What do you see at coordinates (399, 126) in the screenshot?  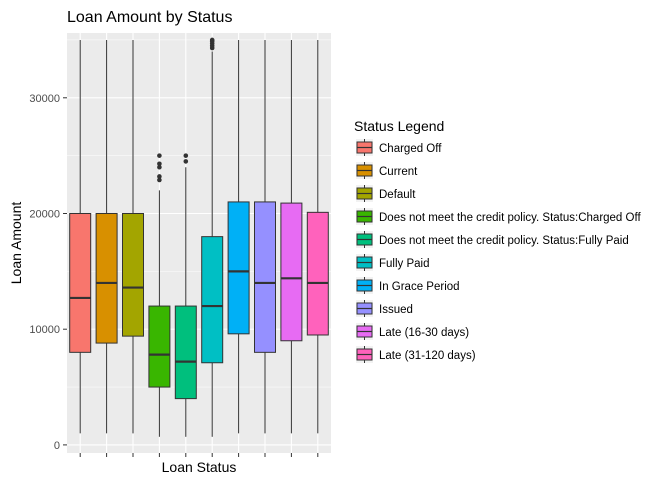 I see `legend-title: Status Legend` at bounding box center [399, 126].